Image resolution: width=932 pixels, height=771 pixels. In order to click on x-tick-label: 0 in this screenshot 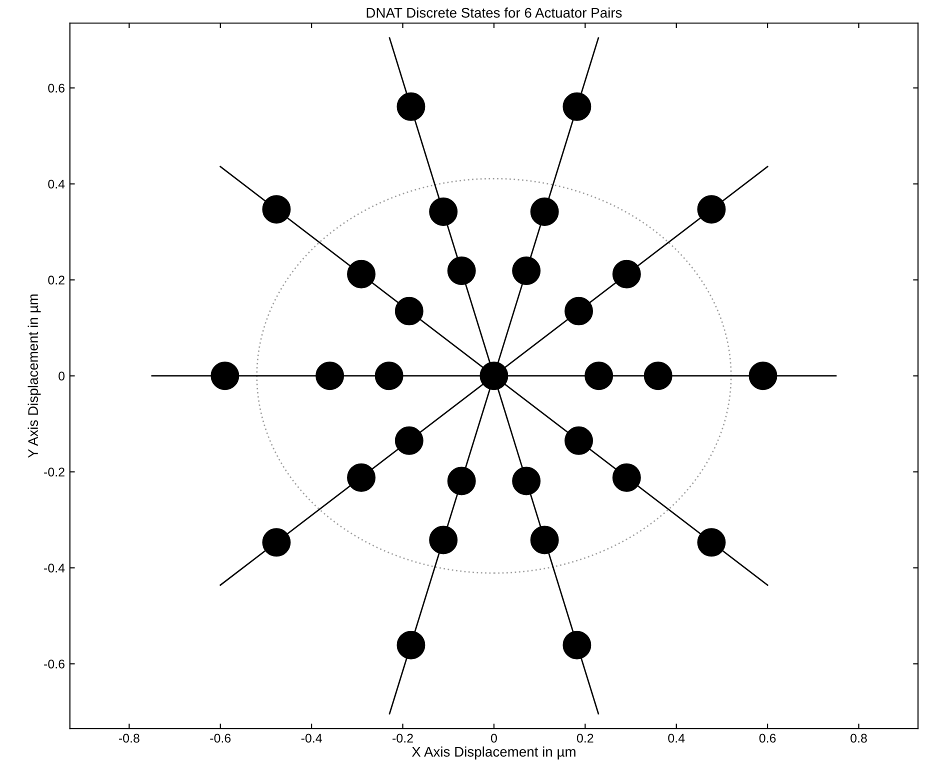, I will do `click(493, 738)`.